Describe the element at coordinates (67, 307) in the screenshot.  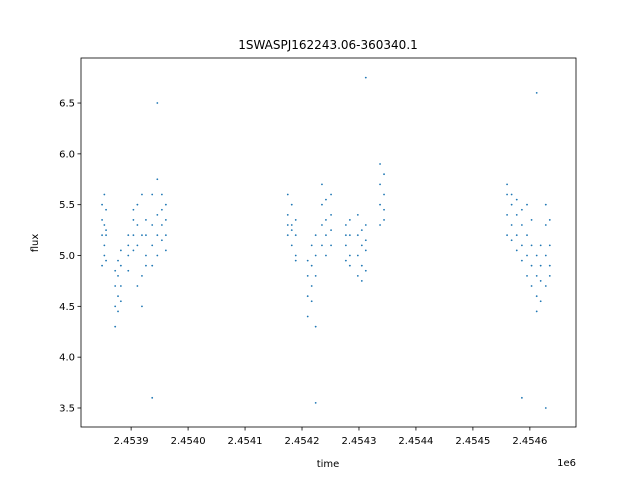
I see `y-tick-label: 4.5` at that location.